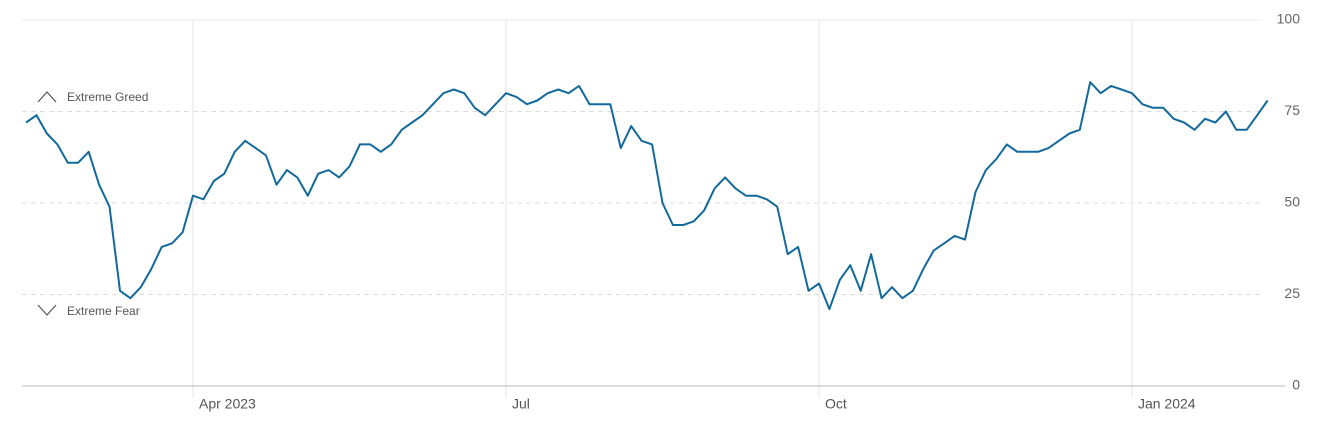  What do you see at coordinates (521, 404) in the screenshot?
I see `x-tick-label: Jul` at bounding box center [521, 404].